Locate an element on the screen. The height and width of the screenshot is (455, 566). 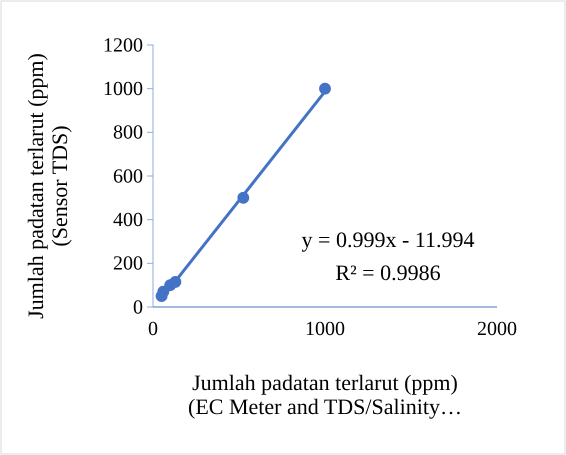
annotation: R² = 0.9986 is located at coordinates (388, 272).